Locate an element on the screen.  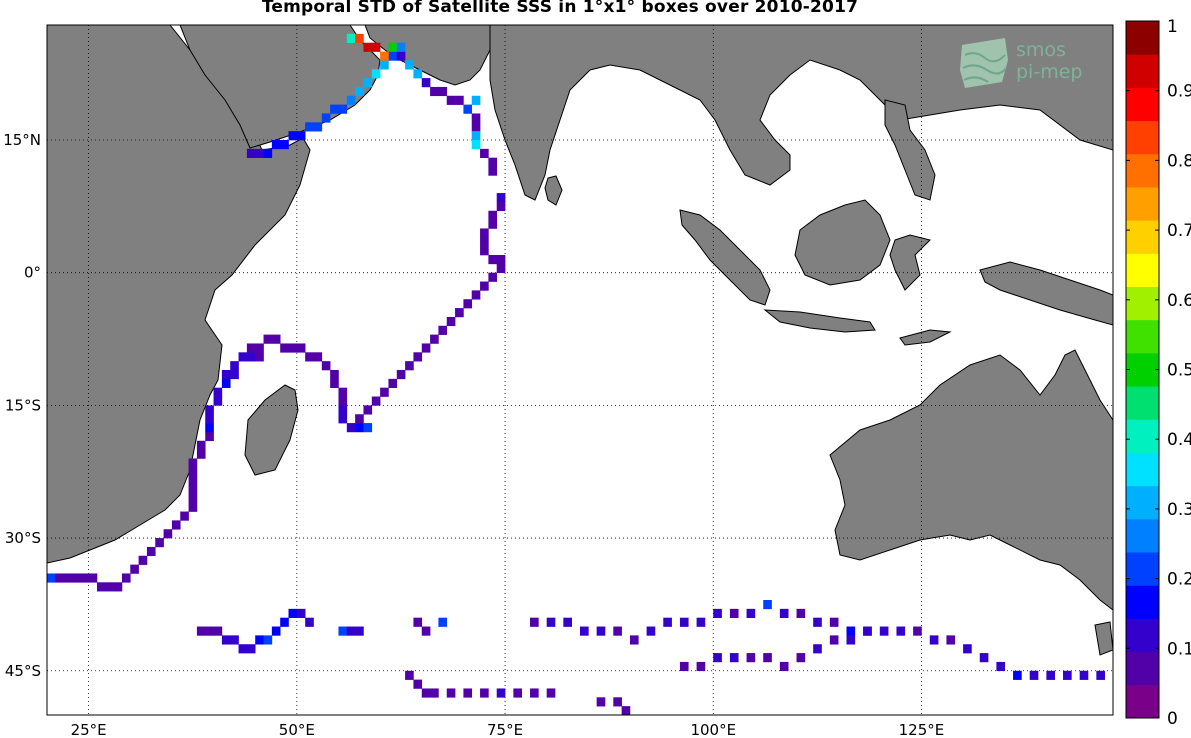
longitude-ticks: 25°E 50°E 75°E 100°E 125°E is located at coordinates (508, 729).